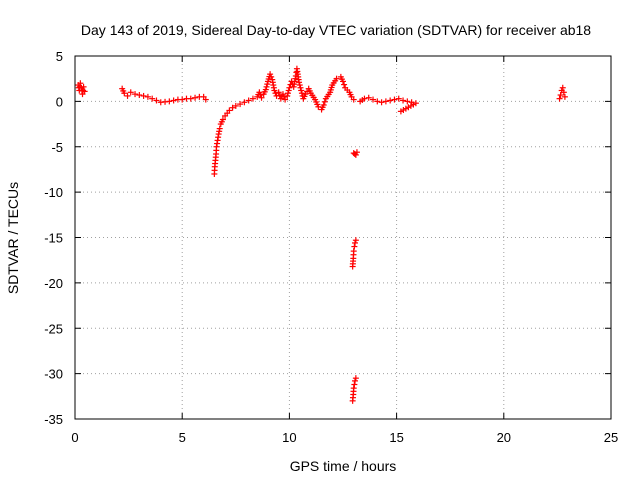 The image size is (640, 480). Describe the element at coordinates (504, 437) in the screenshot. I see `x-tick-label: 20` at that location.